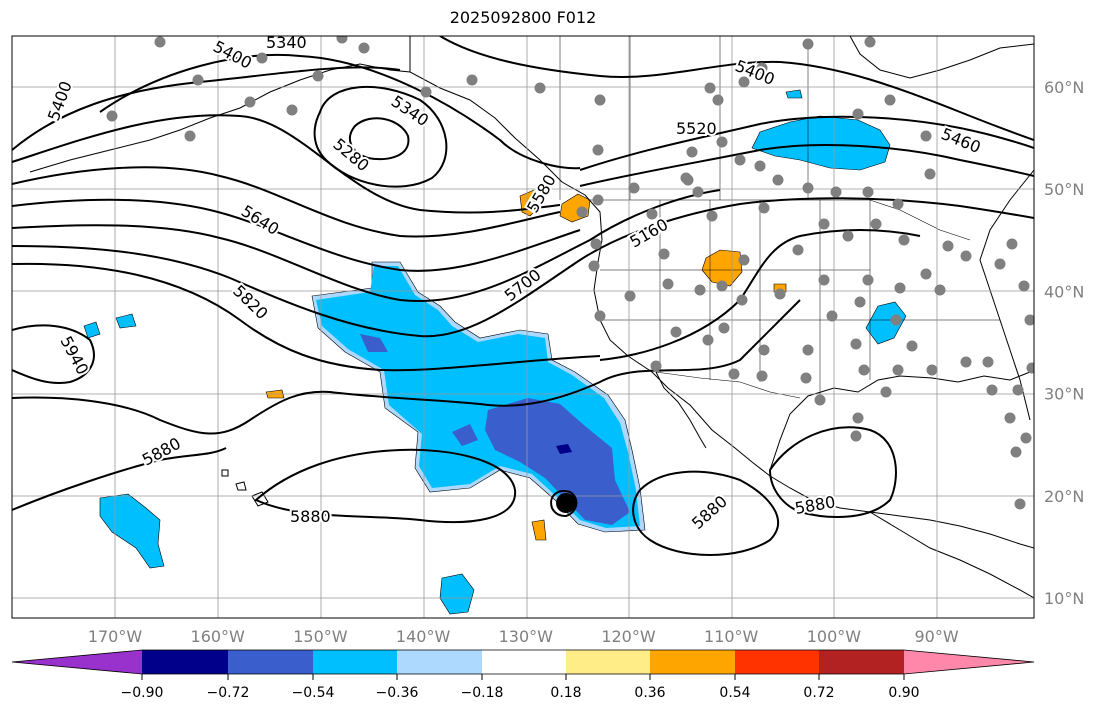 This screenshot has height=712, width=1105. I want to click on lon-tick-label: 100°W, so click(834, 636).